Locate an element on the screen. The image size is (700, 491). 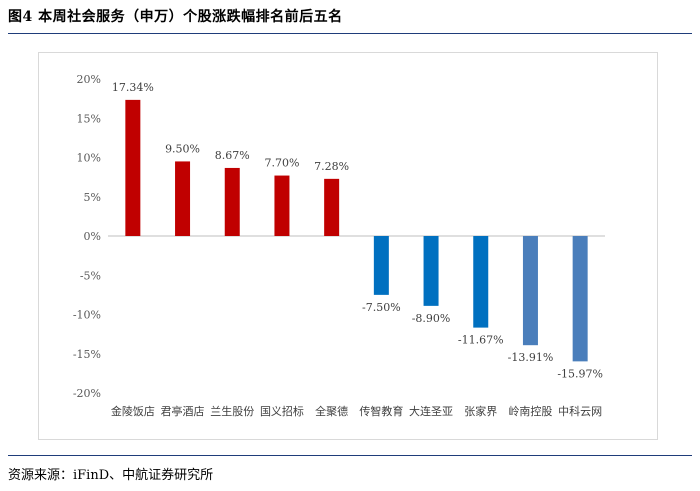
data-label: 7.70% is located at coordinates (281, 163).